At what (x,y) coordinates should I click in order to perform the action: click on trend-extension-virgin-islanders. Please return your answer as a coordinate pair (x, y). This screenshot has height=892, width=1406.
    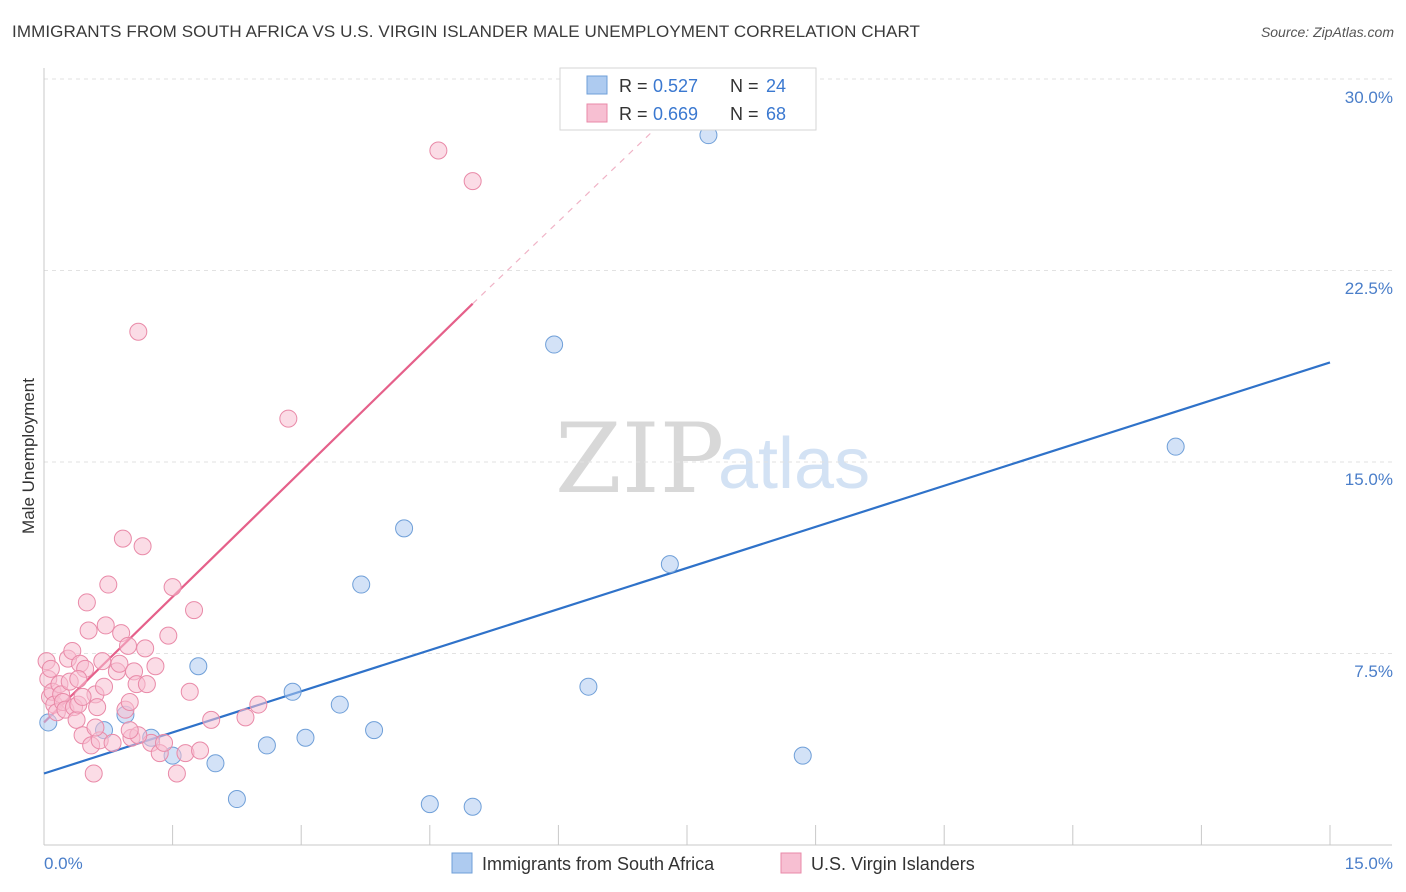
    Looking at the image, I should click on (571, 209).